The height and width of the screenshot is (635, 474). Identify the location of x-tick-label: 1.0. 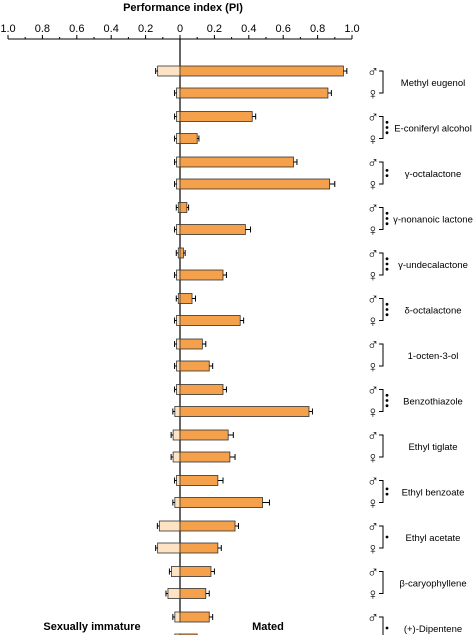
(351, 29).